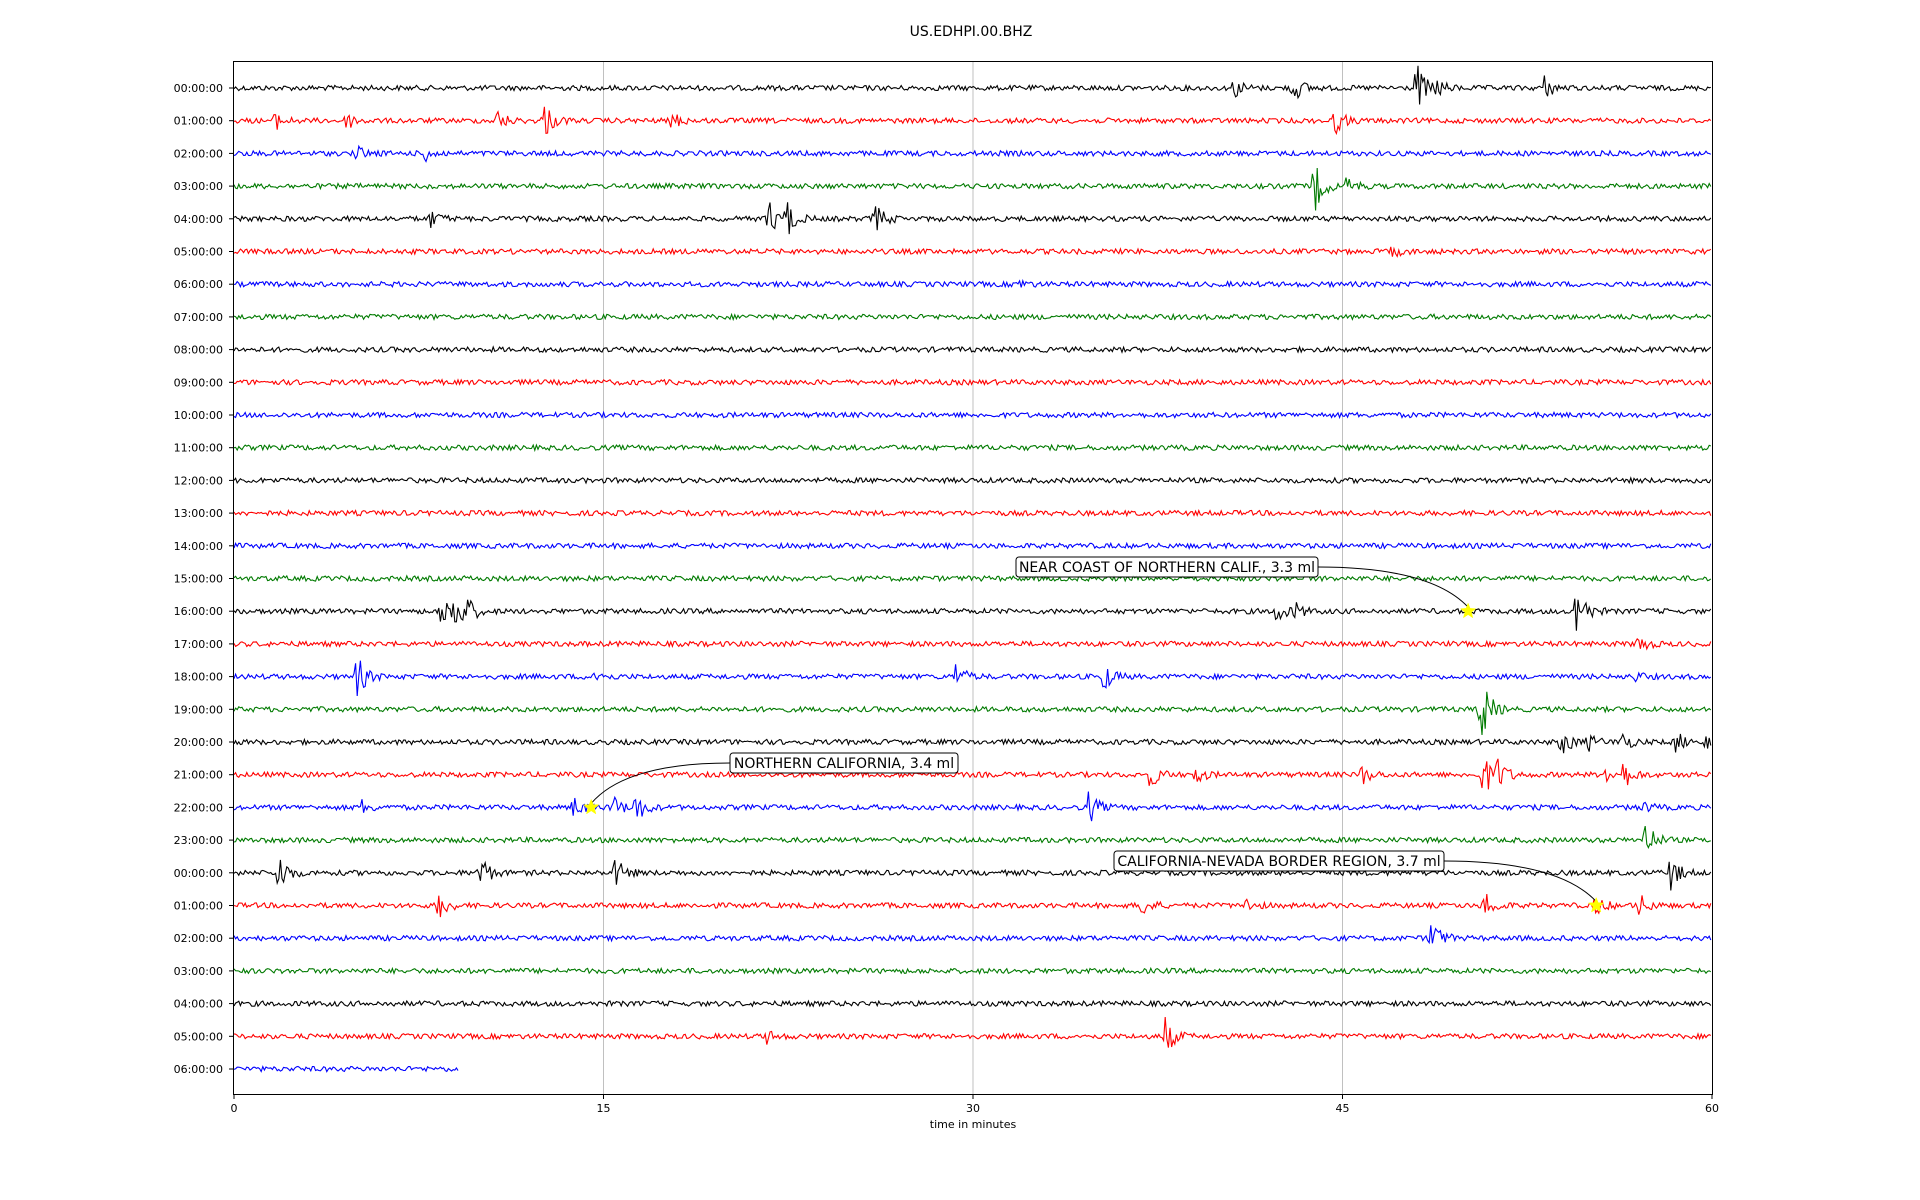 This screenshot has height=1200, width=1920. What do you see at coordinates (198, 480) in the screenshot?
I see `hour-label: 12:00:00` at bounding box center [198, 480].